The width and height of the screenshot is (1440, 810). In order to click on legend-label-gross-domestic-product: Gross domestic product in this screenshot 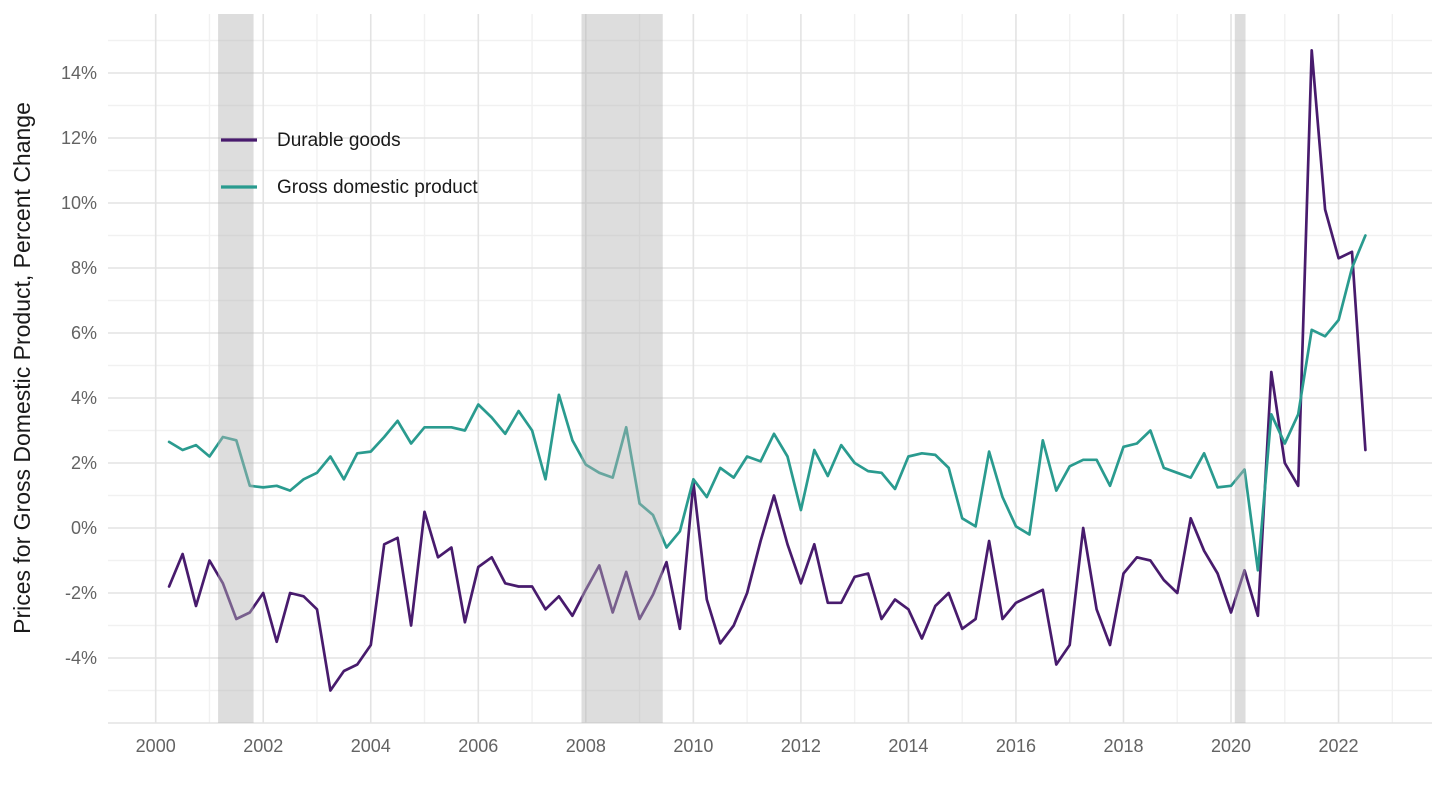, I will do `click(377, 187)`.